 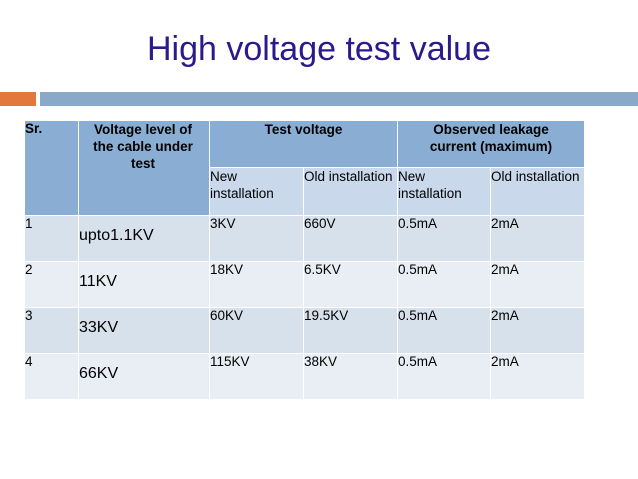 I want to click on table-row: 3 33KV 60KV 19.5KV 0.5mA 2mA, so click(x=305, y=330).